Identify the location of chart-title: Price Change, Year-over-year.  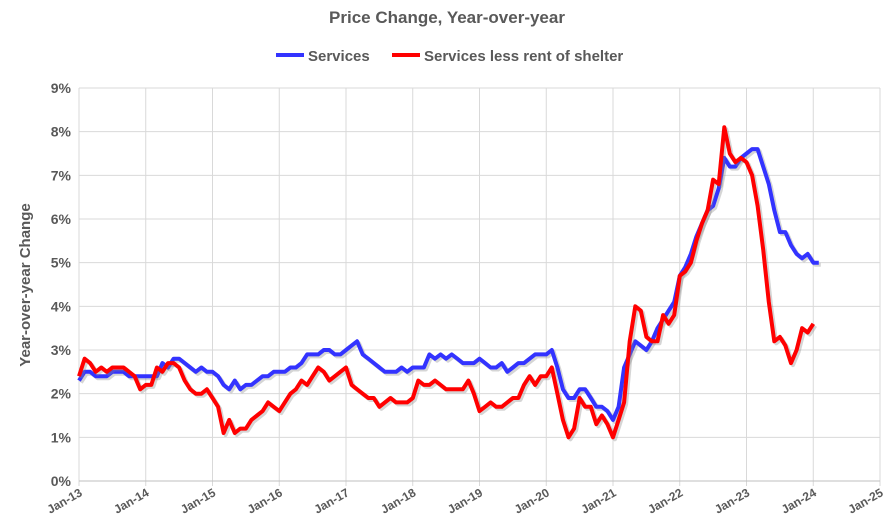
(447, 17).